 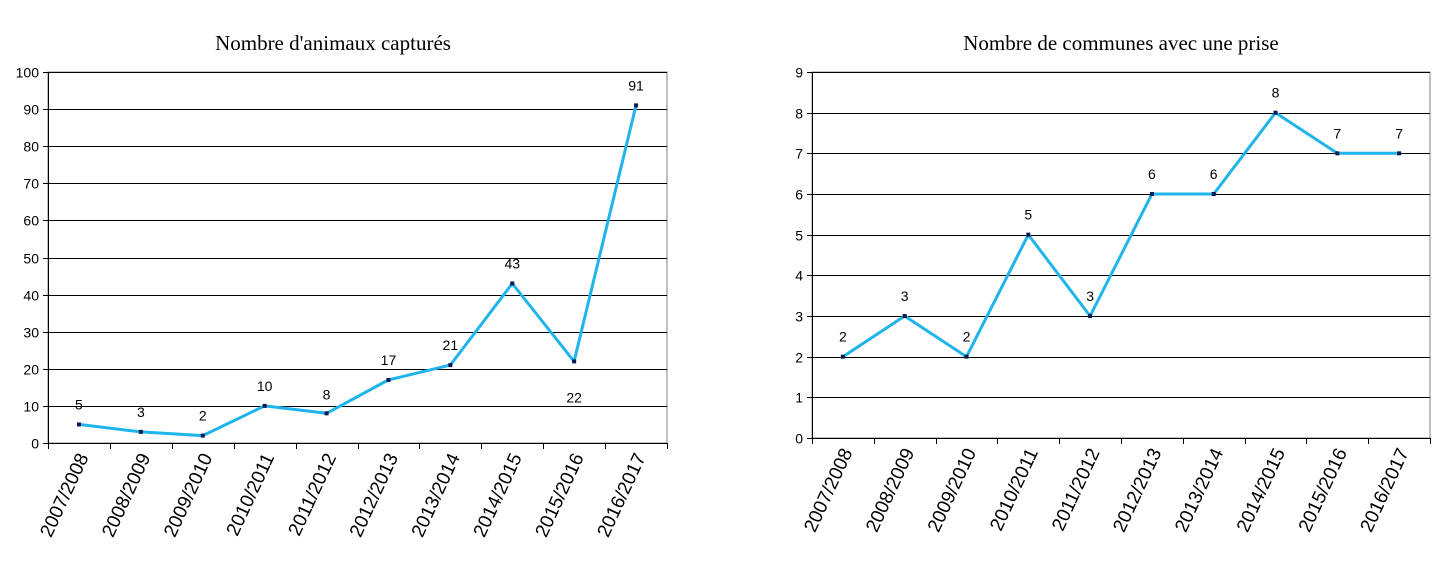 What do you see at coordinates (333, 43) in the screenshot?
I see `chart-title: Nombre d'animaux capturés` at bounding box center [333, 43].